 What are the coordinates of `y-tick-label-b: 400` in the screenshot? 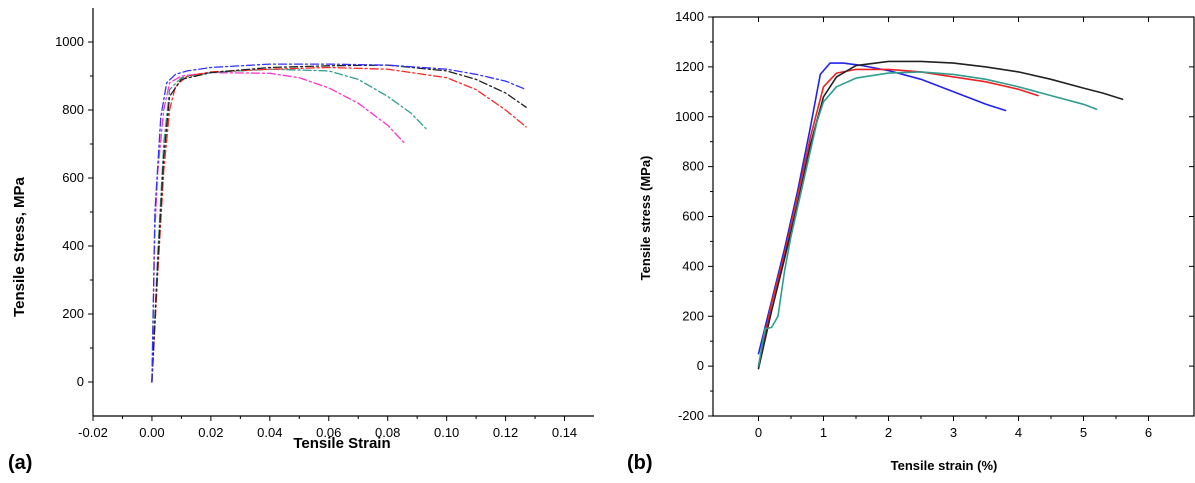 It's located at (693, 265).